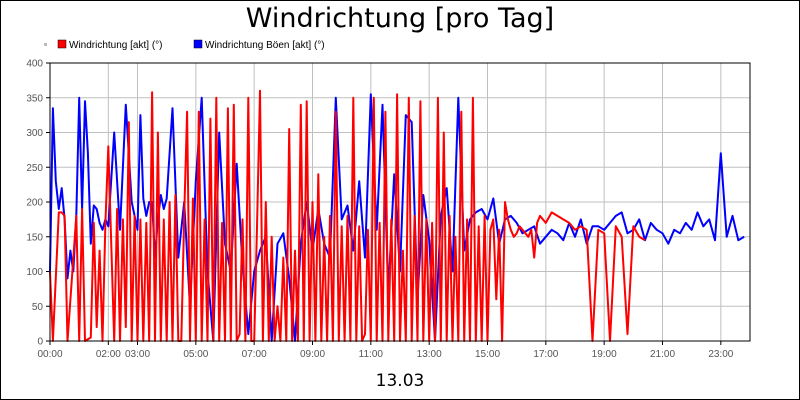 This screenshot has height=400, width=800. What do you see at coordinates (545, 354) in the screenshot?
I see `x-tick-label: 17:00` at bounding box center [545, 354].